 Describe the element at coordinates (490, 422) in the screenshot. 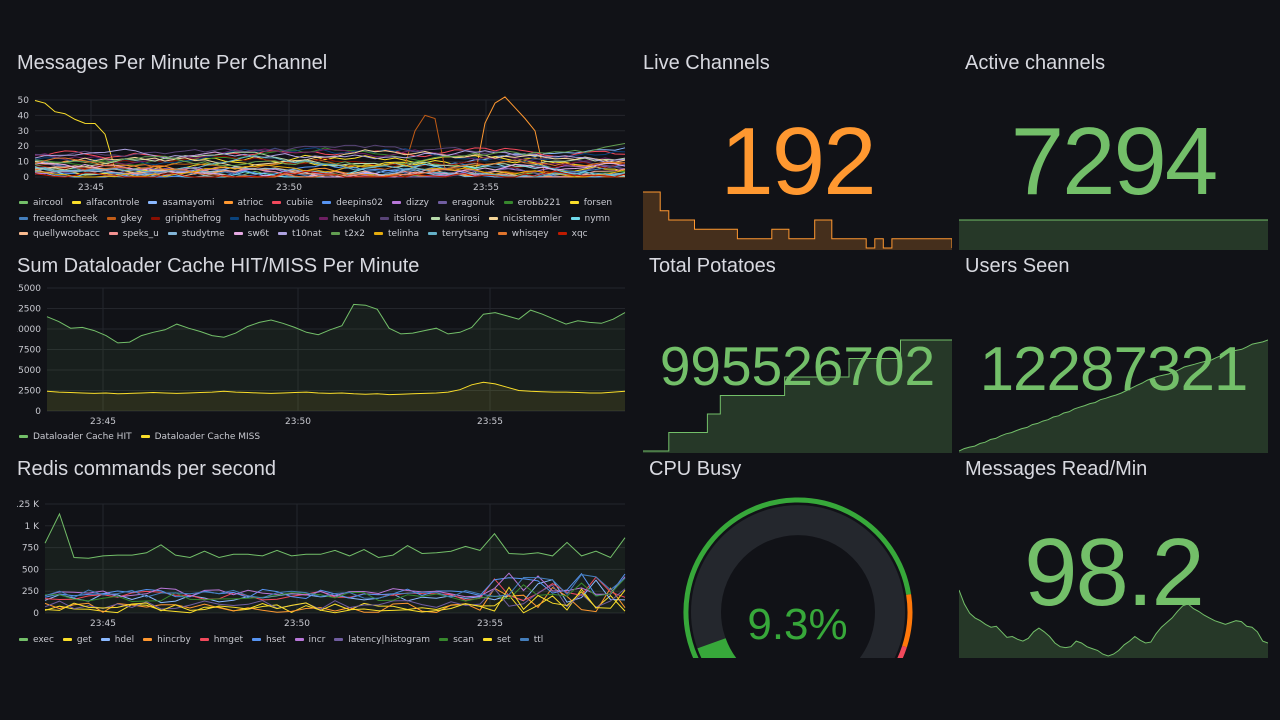

I see `x-tick-label: 23:55` at that location.